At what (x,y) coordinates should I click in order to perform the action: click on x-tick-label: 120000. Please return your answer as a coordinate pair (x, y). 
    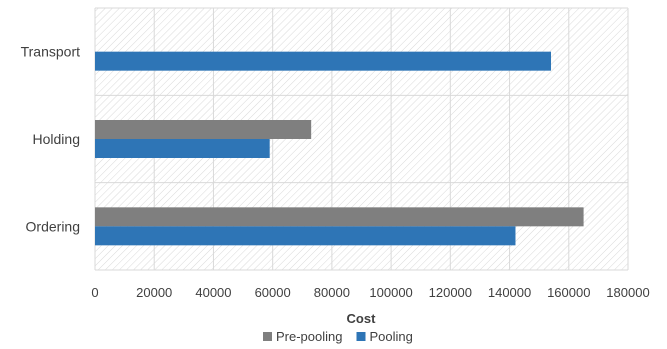
    Looking at the image, I should click on (450, 292).